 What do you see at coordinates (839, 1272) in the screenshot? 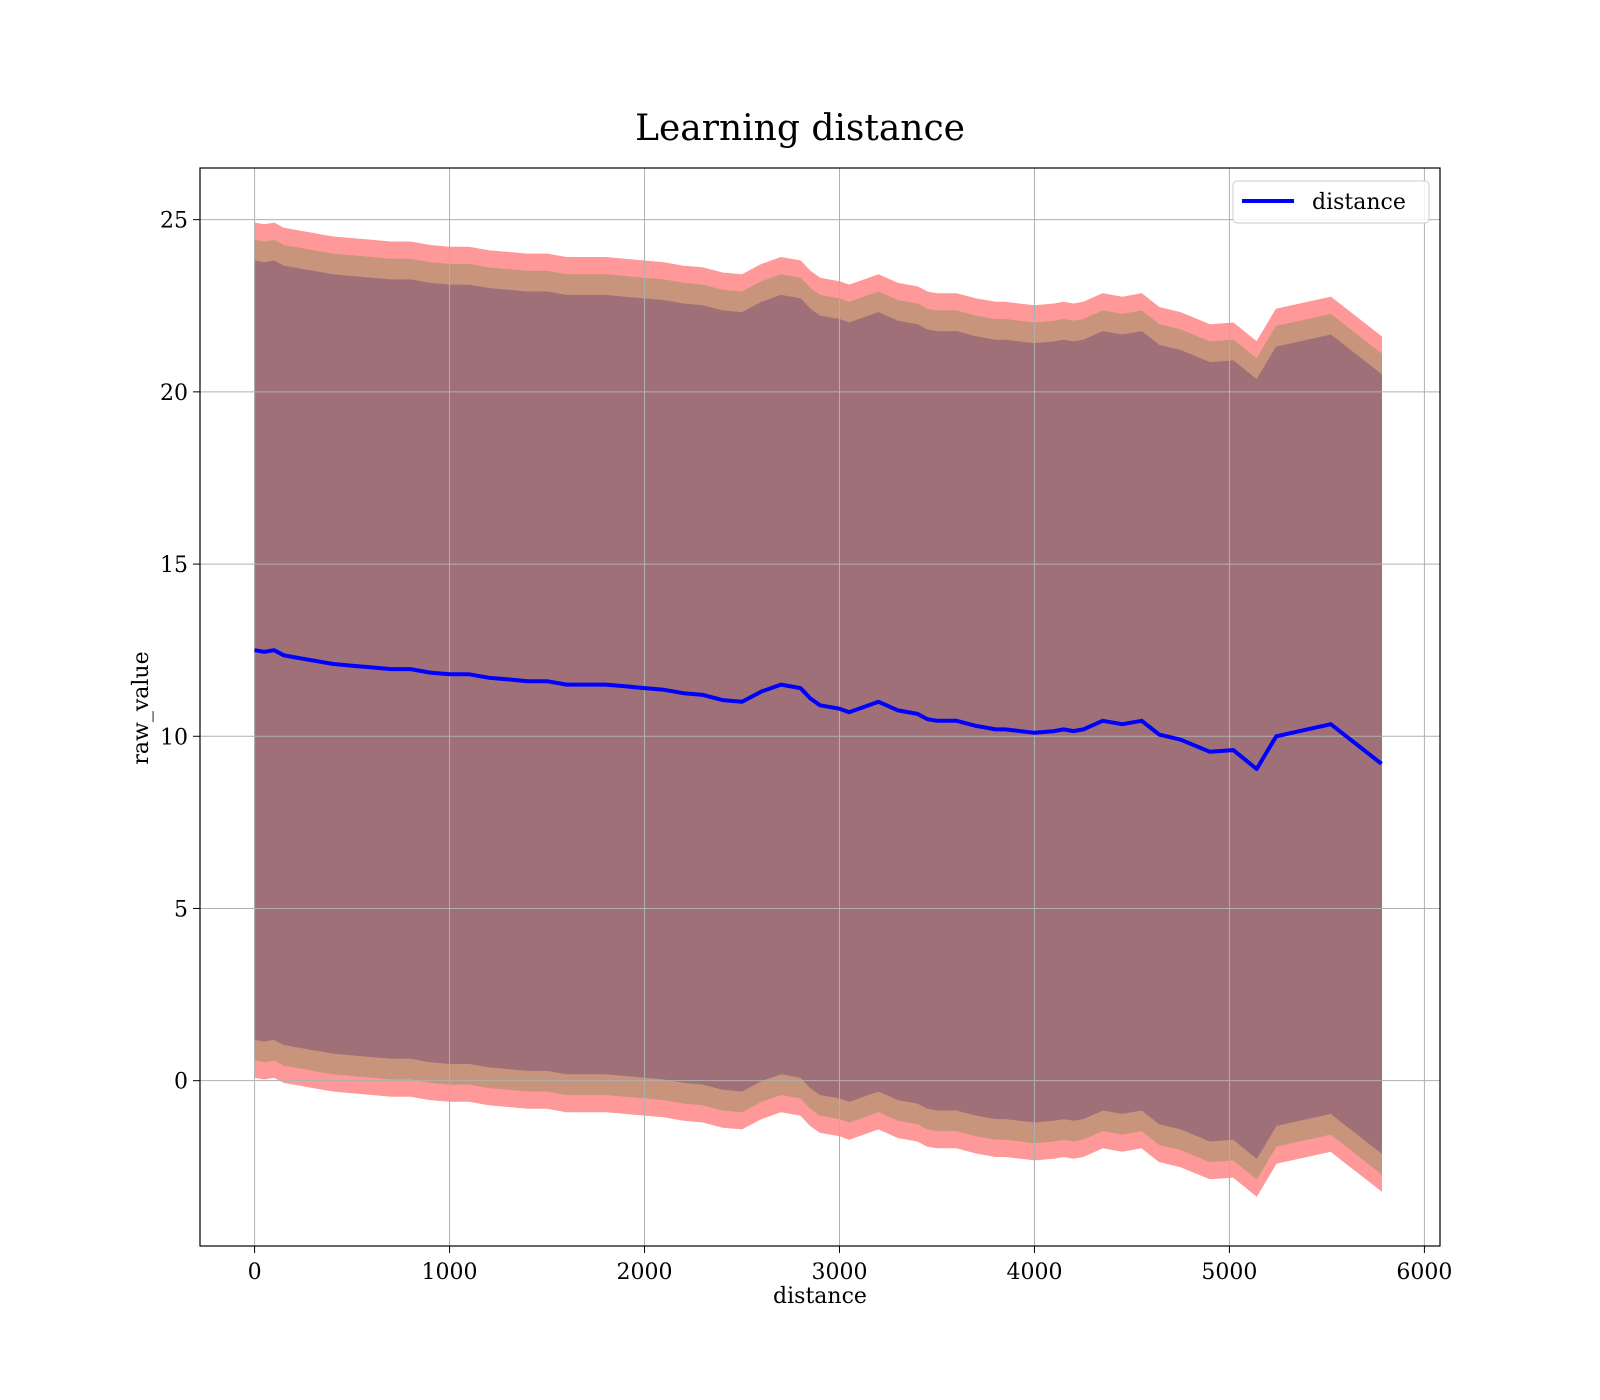
I see `x-tick-label: 3000` at bounding box center [839, 1272].